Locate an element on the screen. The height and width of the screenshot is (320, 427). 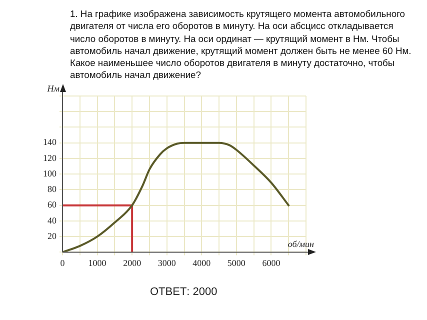
y-tick-label: 80 is located at coordinates (52, 189).